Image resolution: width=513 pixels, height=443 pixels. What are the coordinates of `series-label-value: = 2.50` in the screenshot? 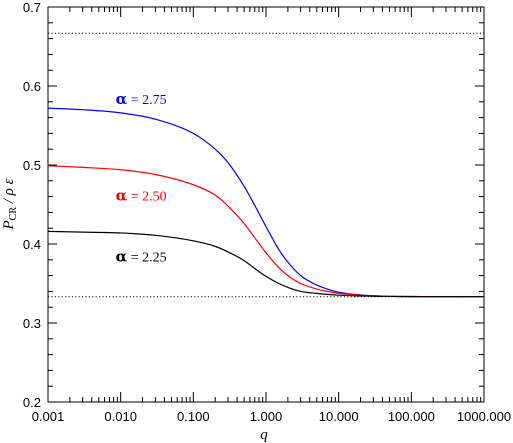 It's located at (146, 197).